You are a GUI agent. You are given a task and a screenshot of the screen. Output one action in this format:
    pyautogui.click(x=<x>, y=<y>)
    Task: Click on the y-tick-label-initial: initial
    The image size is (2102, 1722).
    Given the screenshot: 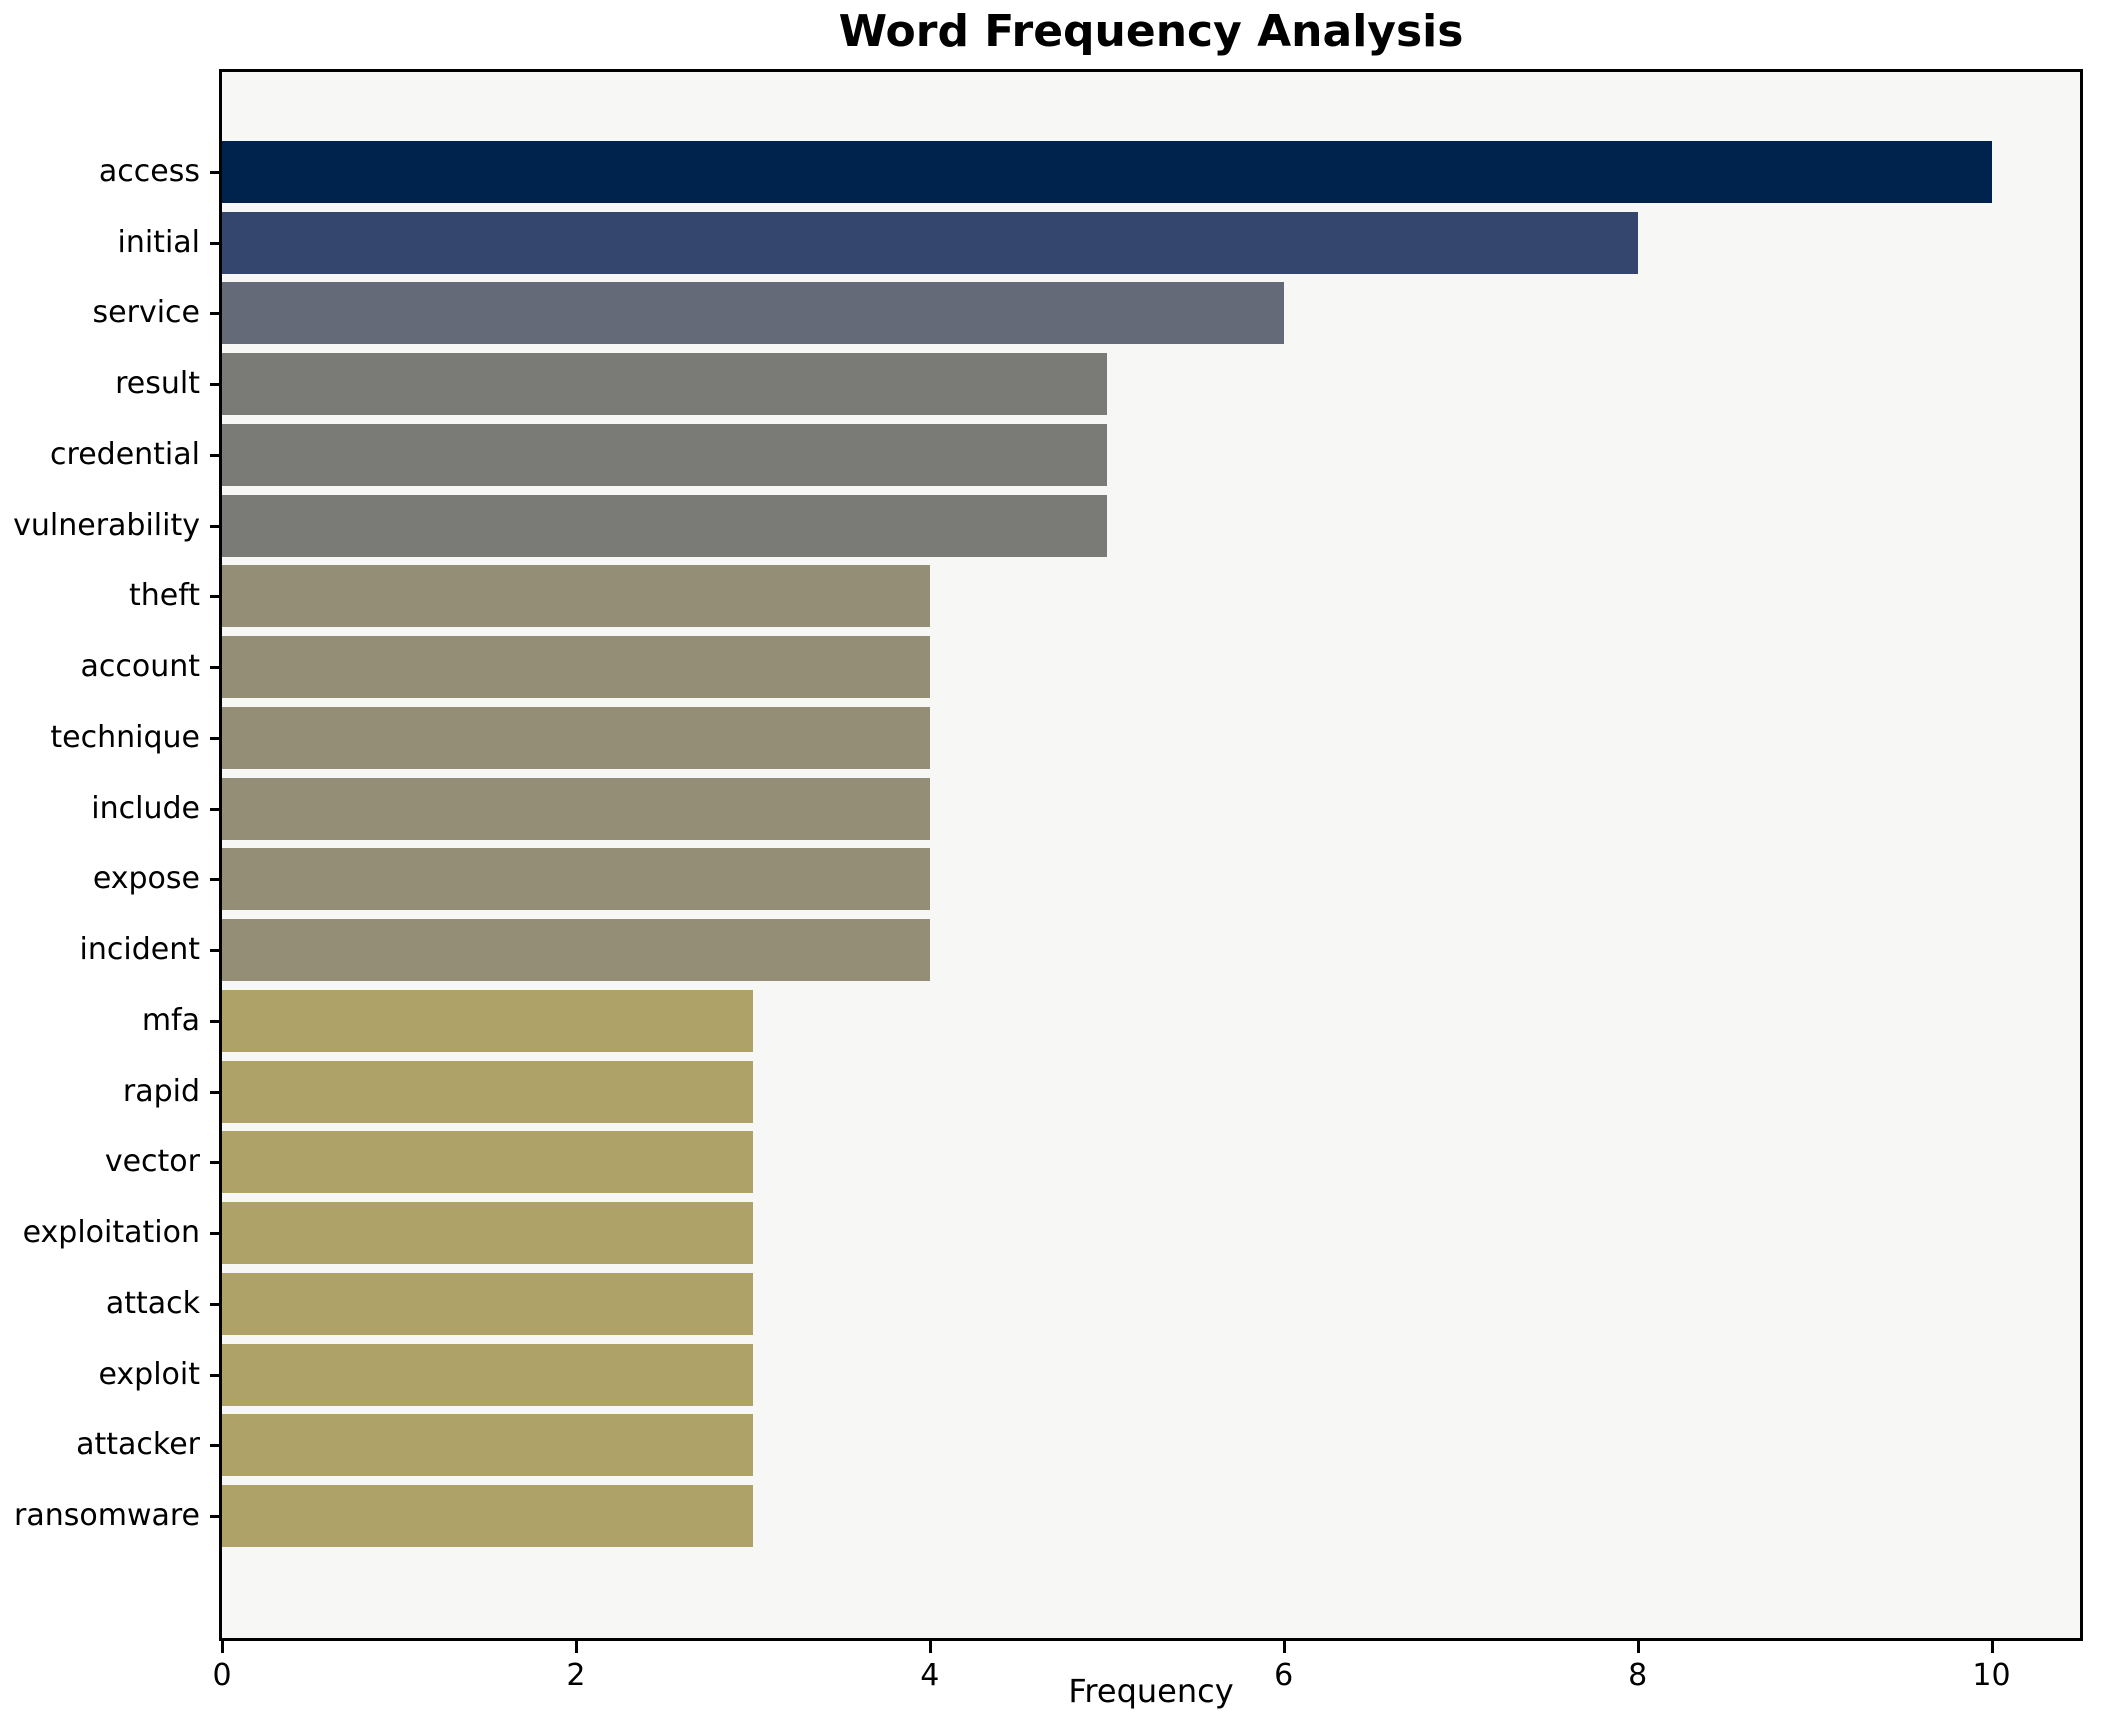 What is the action you would take?
    pyautogui.click(x=159, y=242)
    